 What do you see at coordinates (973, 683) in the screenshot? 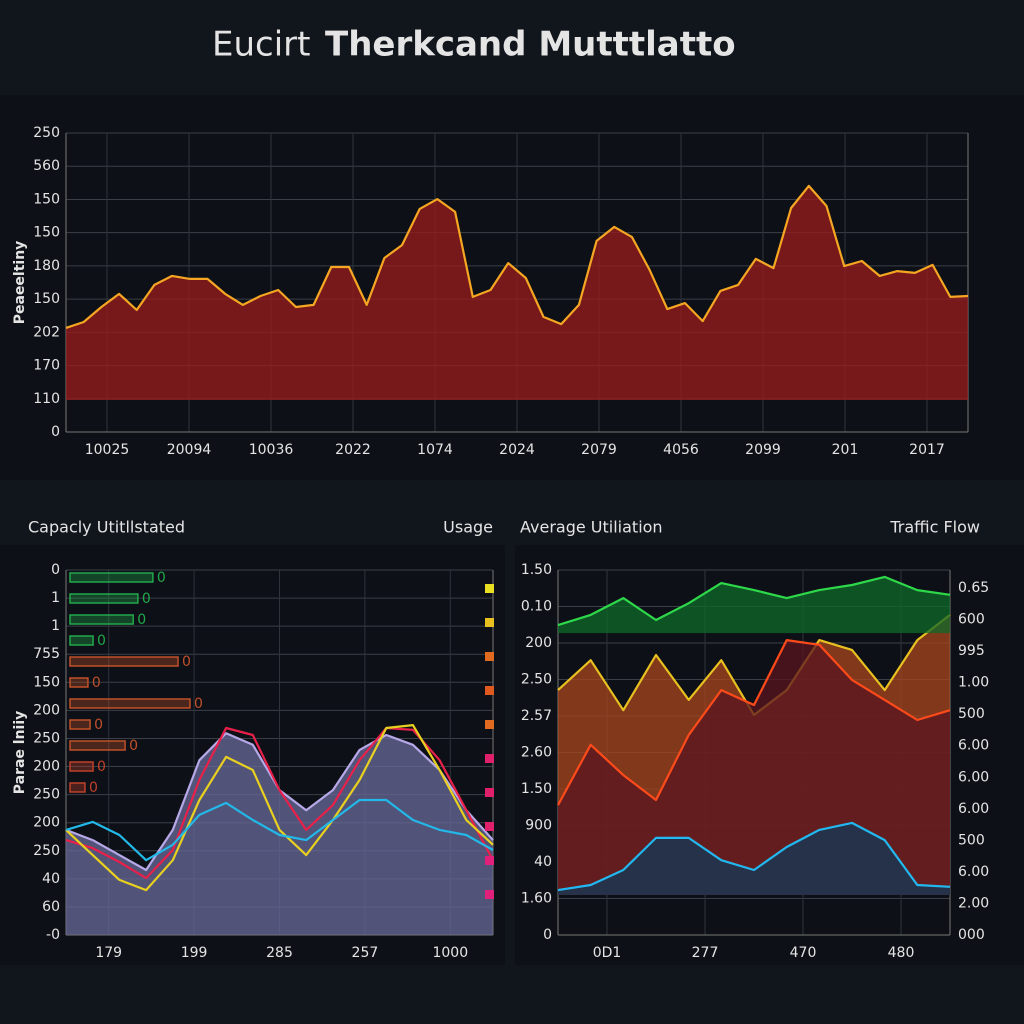
I see `y2-tick-label: 1.00` at bounding box center [973, 683].